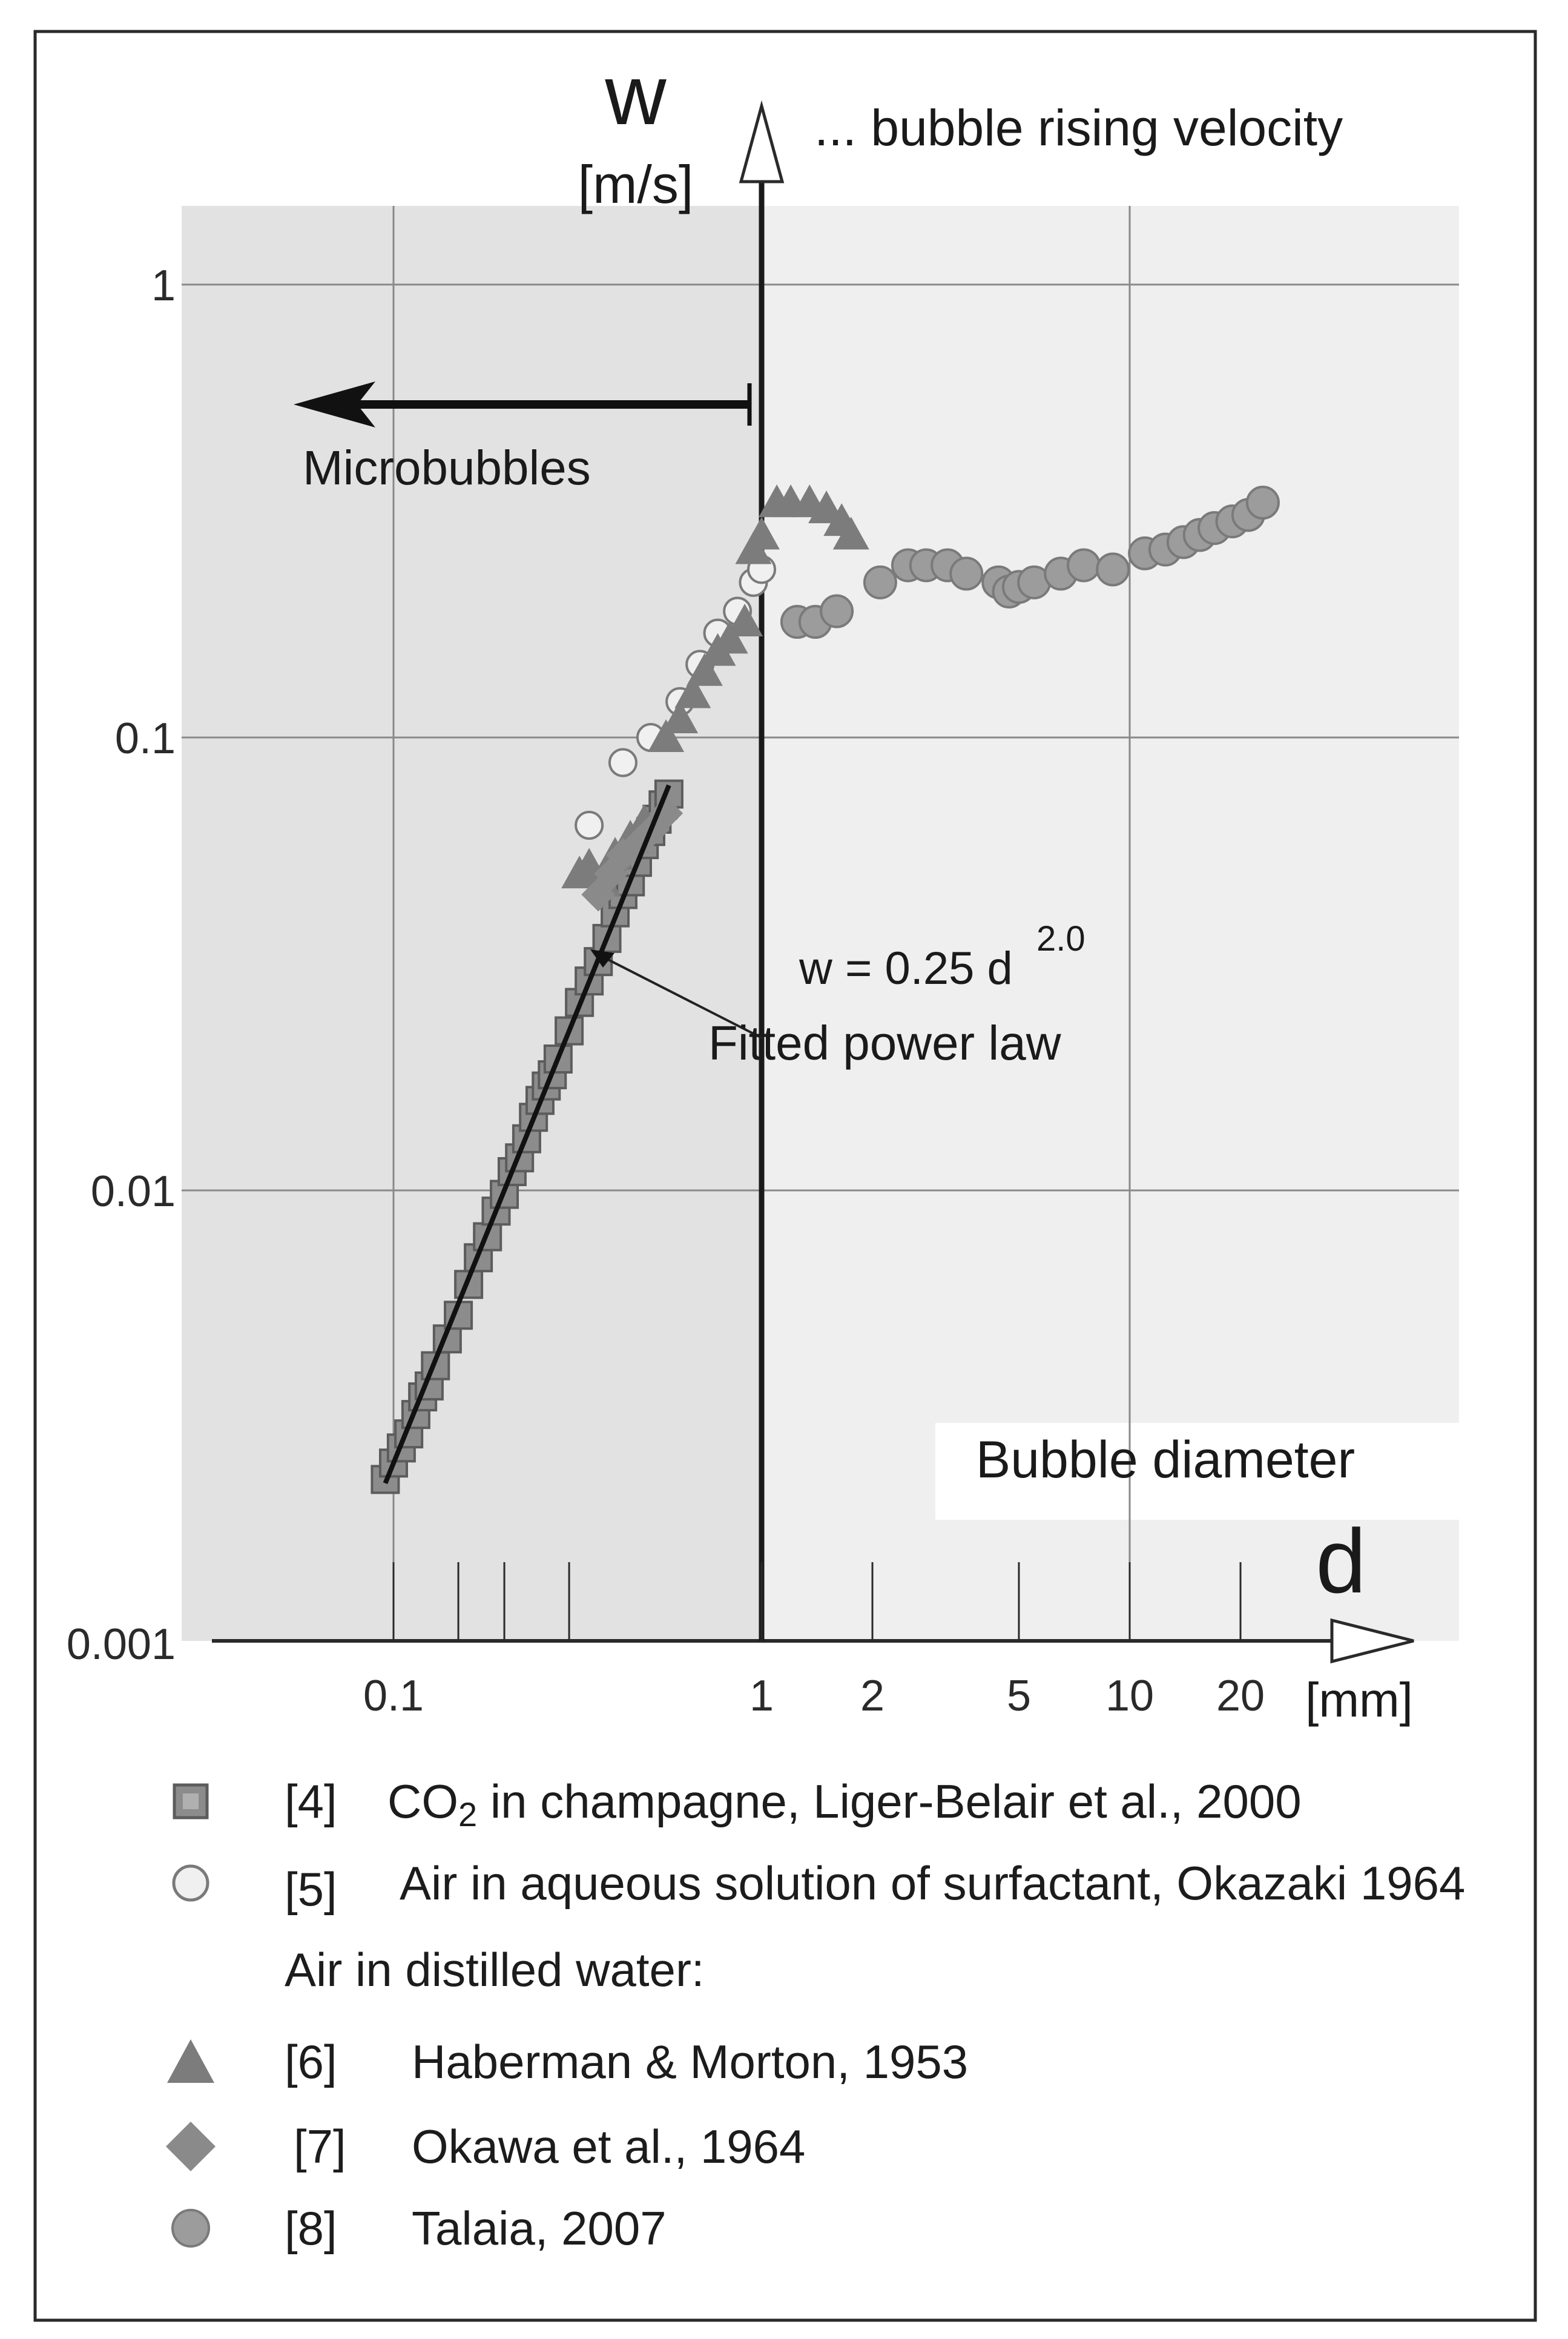  What do you see at coordinates (884, 1043) in the screenshot?
I see `fit-label: Fitted power law` at bounding box center [884, 1043].